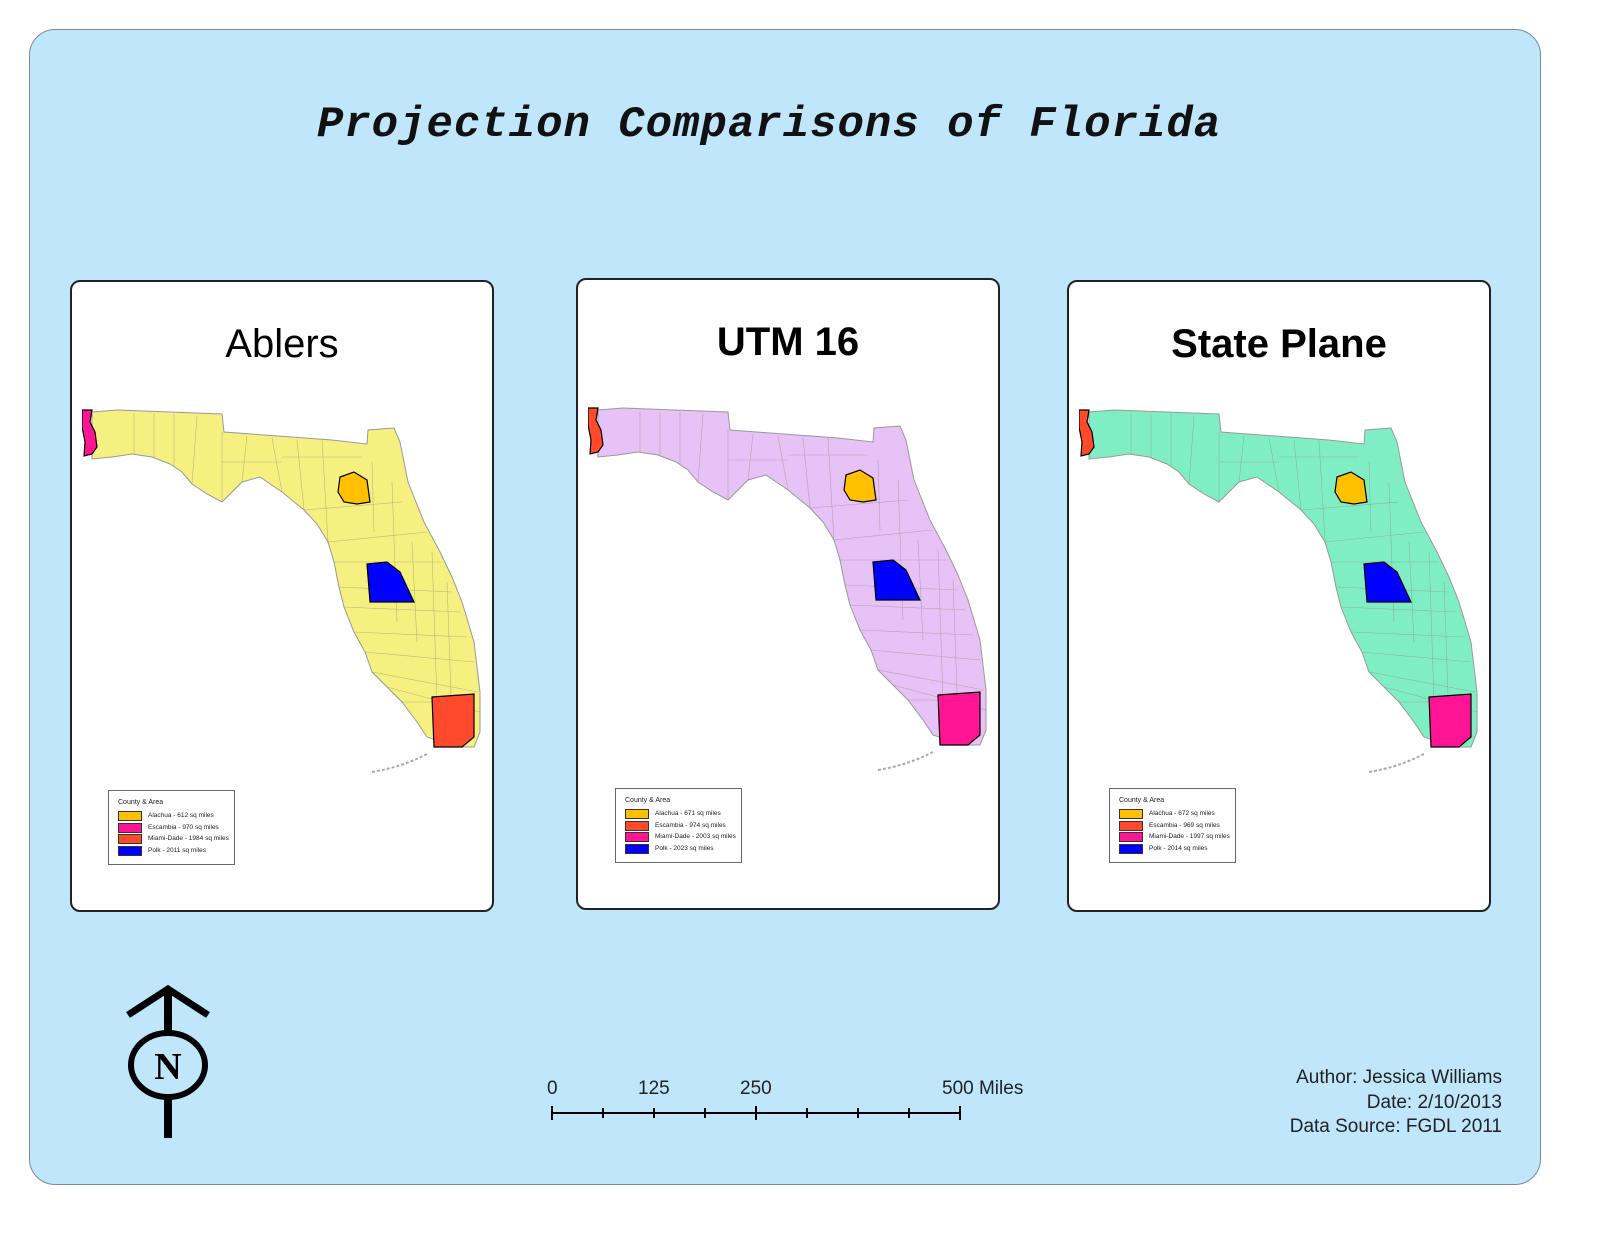 The width and height of the screenshot is (1600, 1237). I want to click on legend-item: Polk - 2023 sq miles, so click(669, 848).